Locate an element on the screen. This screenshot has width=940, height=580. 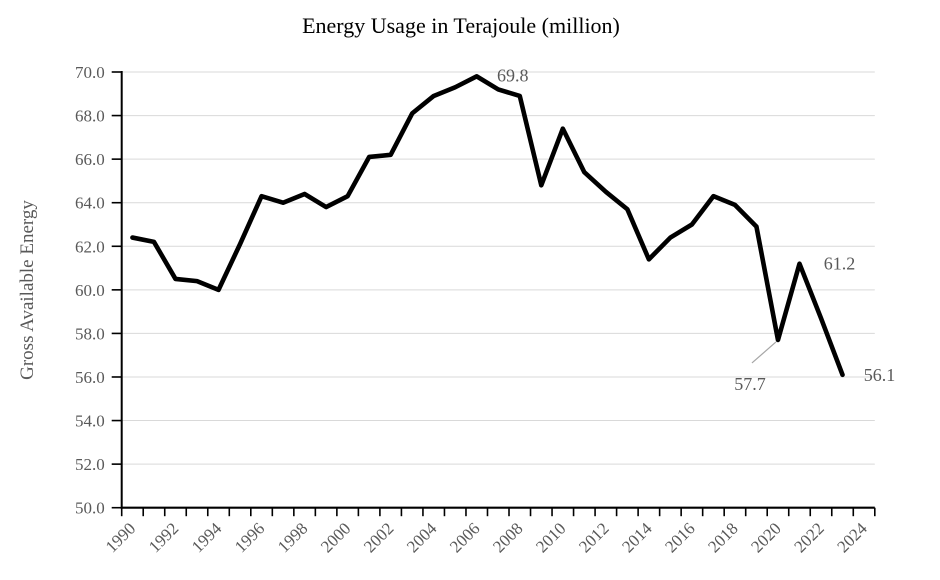
annotation-leader-line is located at coordinates (764, 352).